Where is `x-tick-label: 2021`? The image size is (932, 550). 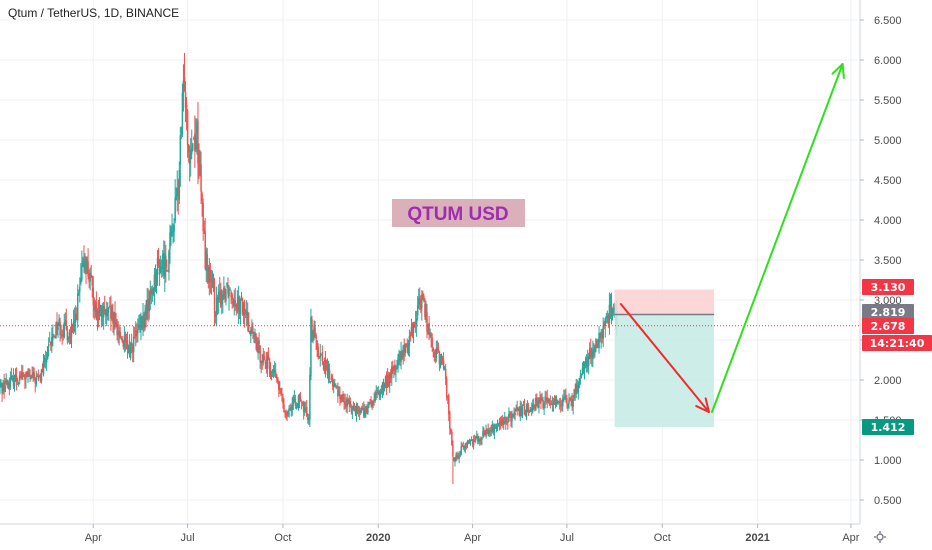 x-tick-label: 2021 is located at coordinates (757, 538).